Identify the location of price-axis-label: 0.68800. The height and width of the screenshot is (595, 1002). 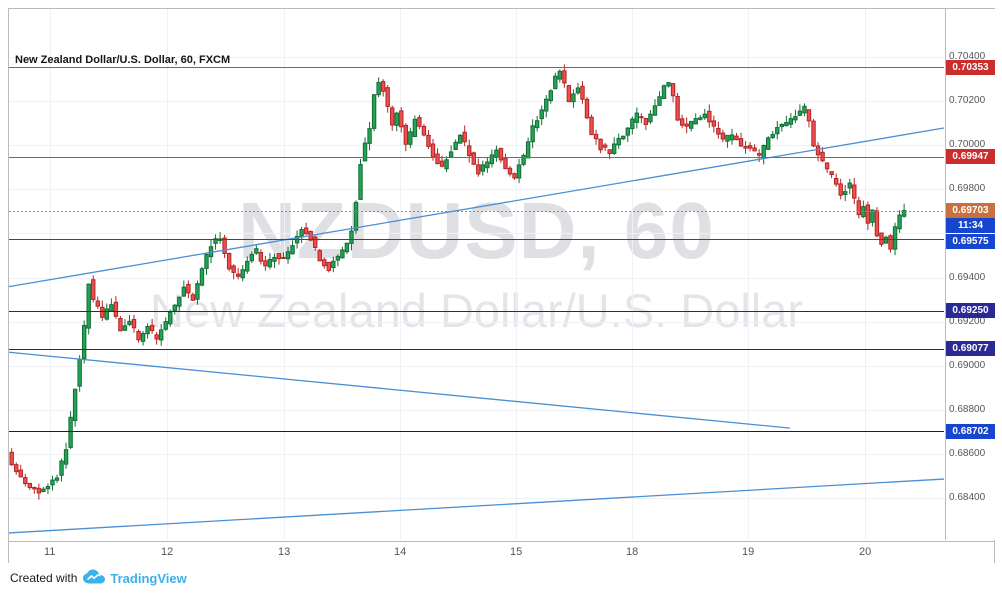
(967, 409).